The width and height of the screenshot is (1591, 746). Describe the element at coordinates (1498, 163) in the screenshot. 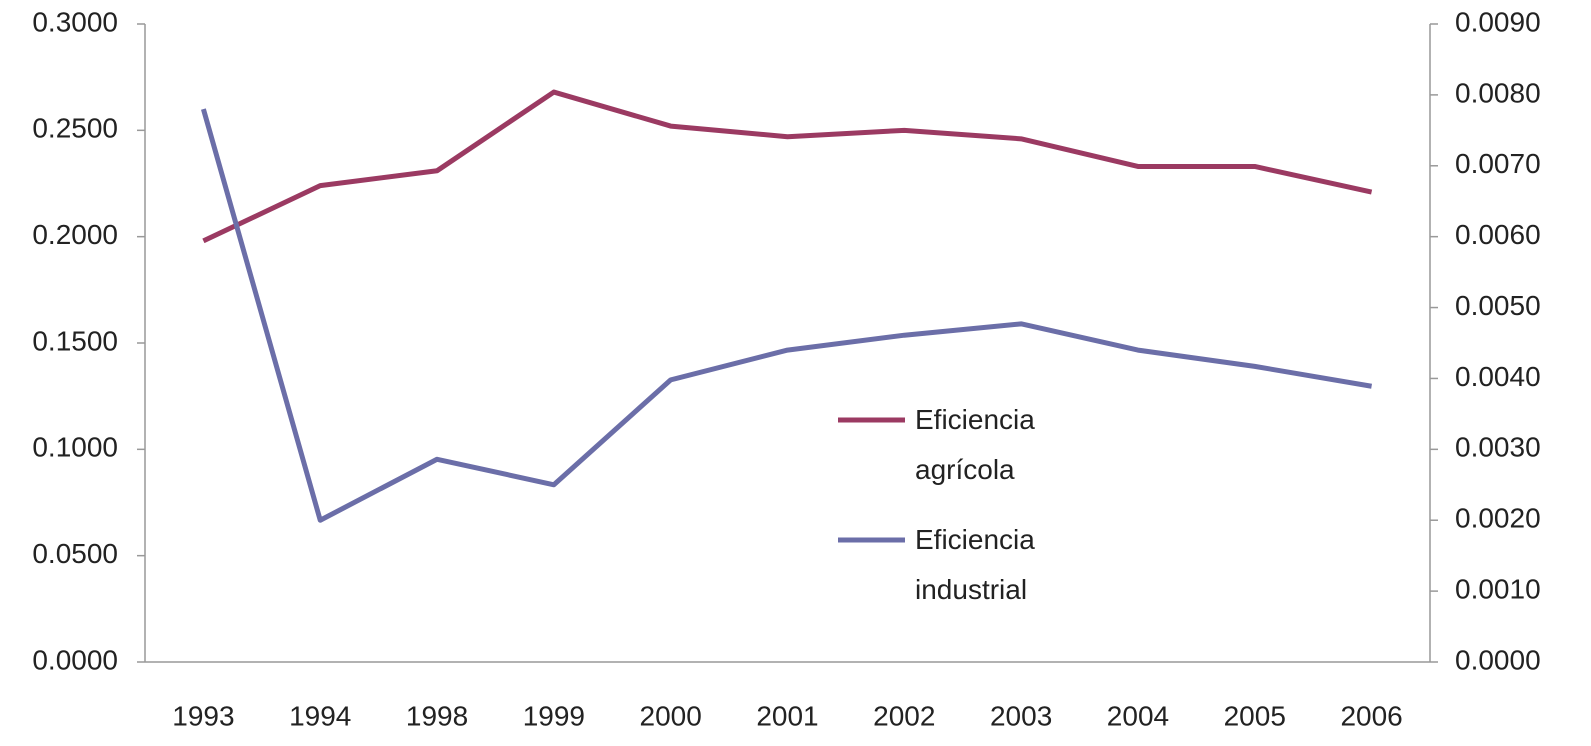

I see `y2-tick-label: 0.0070` at that location.